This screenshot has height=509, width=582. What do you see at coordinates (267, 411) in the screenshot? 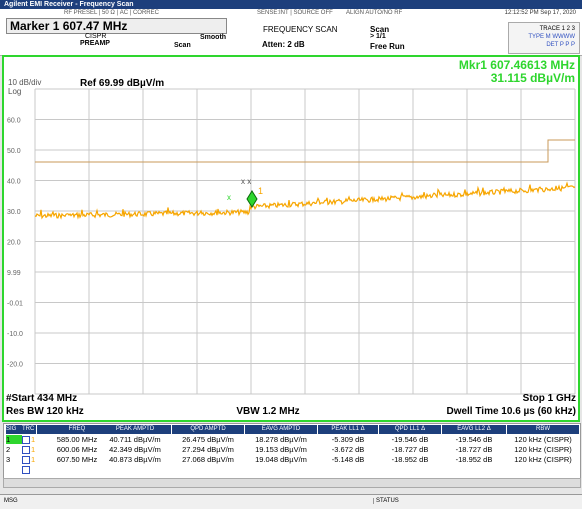
I see `vbw: VBW 1.2 MHz` at bounding box center [267, 411].